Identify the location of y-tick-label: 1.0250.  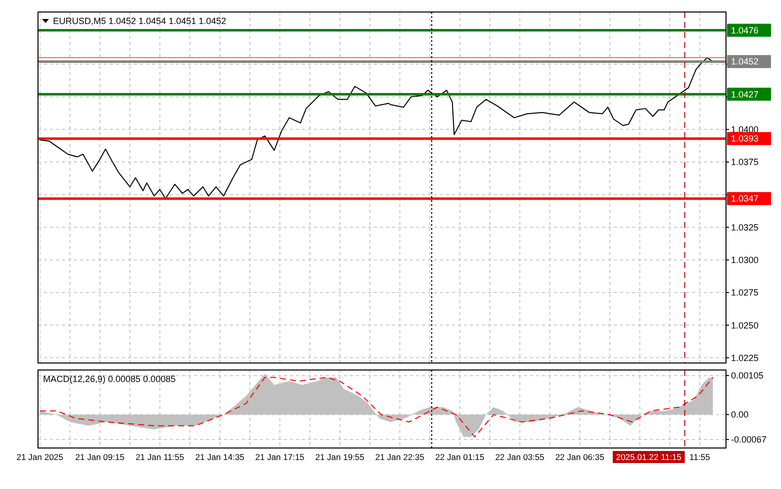
(745, 325).